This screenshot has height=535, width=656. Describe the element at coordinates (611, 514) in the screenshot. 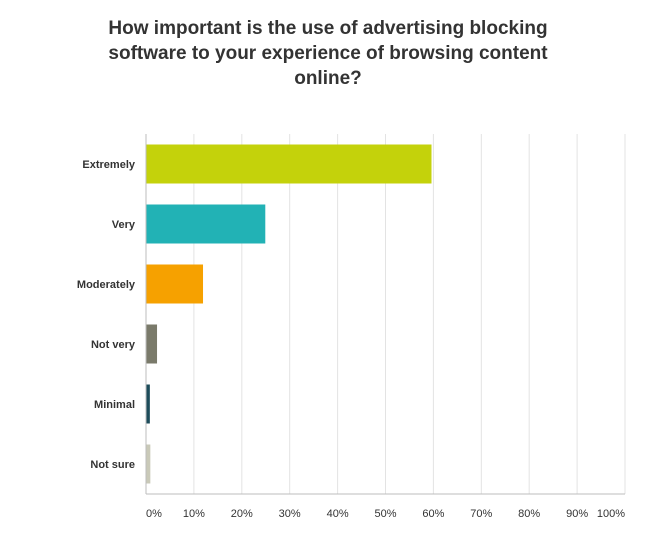

I see `x-tick-label-100: 100%` at that location.